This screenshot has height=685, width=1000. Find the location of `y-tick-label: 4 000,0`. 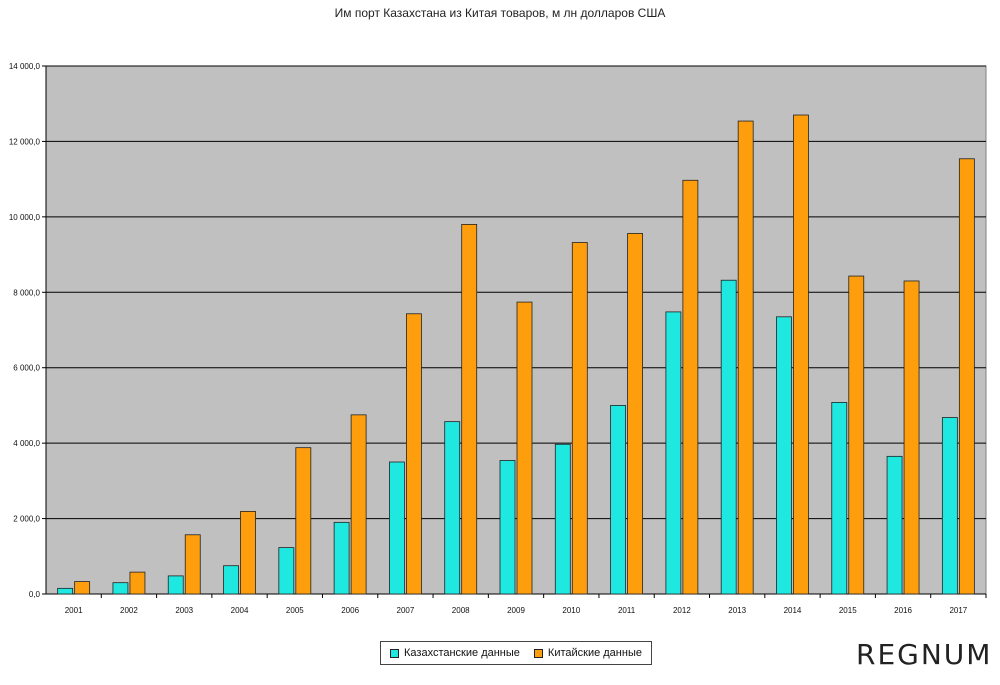

y-tick-label: 4 000,0 is located at coordinates (26, 443).